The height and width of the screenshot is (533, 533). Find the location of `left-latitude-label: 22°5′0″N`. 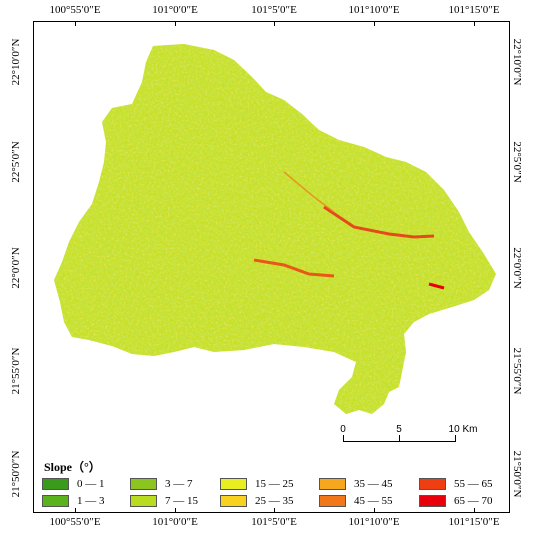

left-latitude-label: 22°5′0″N is located at coordinates (16, 162).